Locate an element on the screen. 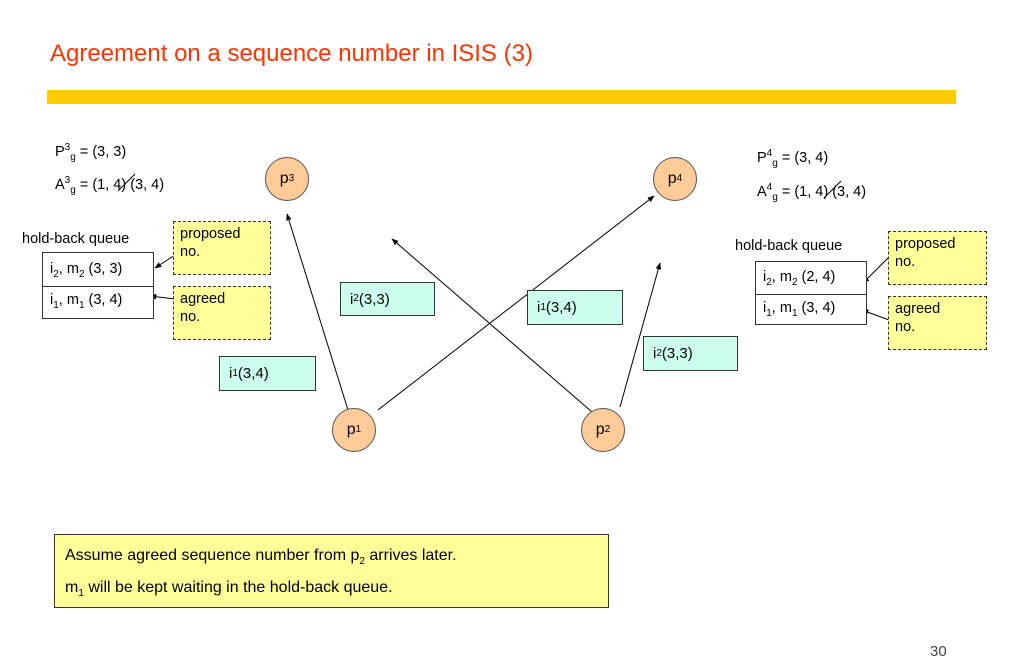  right-a-equation: A4g = (1, 4) (3, 4) is located at coordinates (812, 192).